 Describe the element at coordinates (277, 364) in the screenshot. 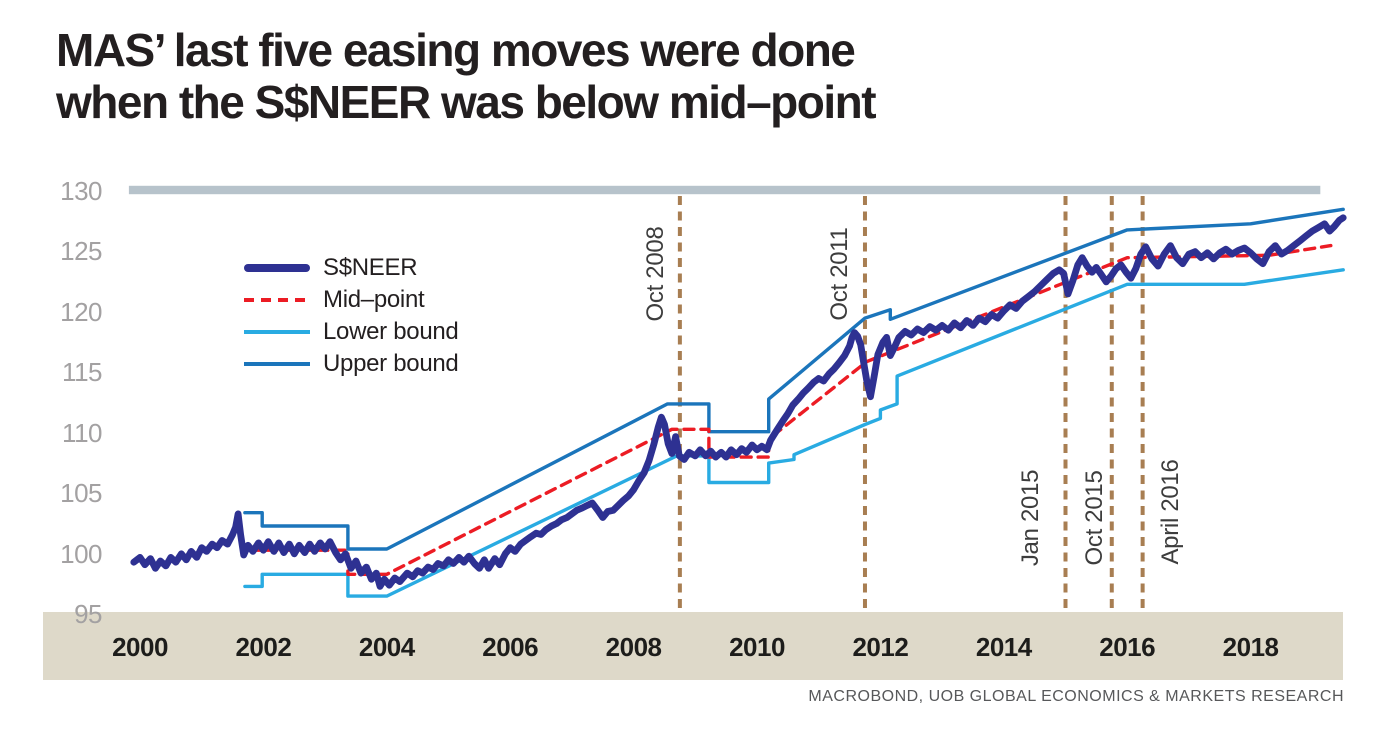

I see `legend-swatch-upper-bound-line` at that location.